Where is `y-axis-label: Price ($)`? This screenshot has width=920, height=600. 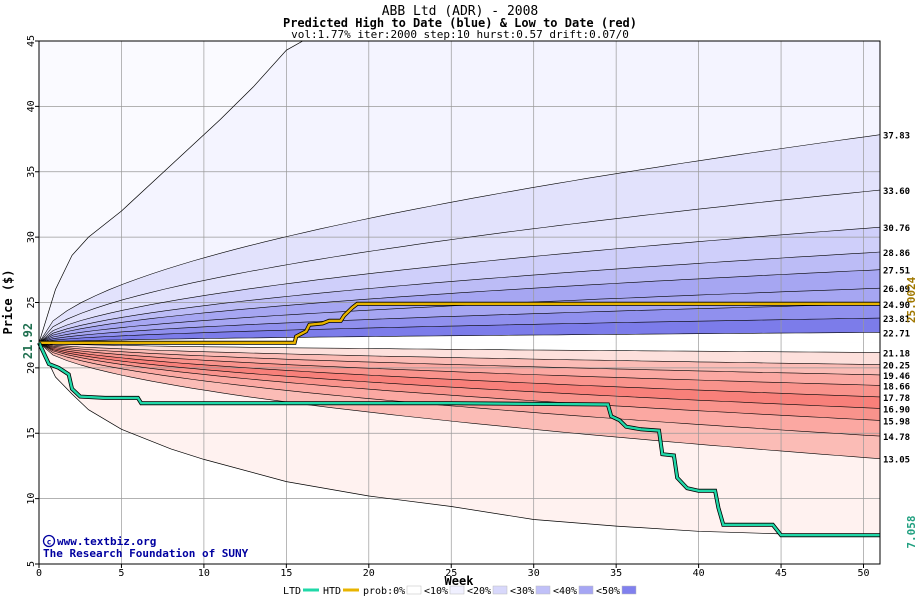 y-axis-label: Price ($) is located at coordinates (8, 301).